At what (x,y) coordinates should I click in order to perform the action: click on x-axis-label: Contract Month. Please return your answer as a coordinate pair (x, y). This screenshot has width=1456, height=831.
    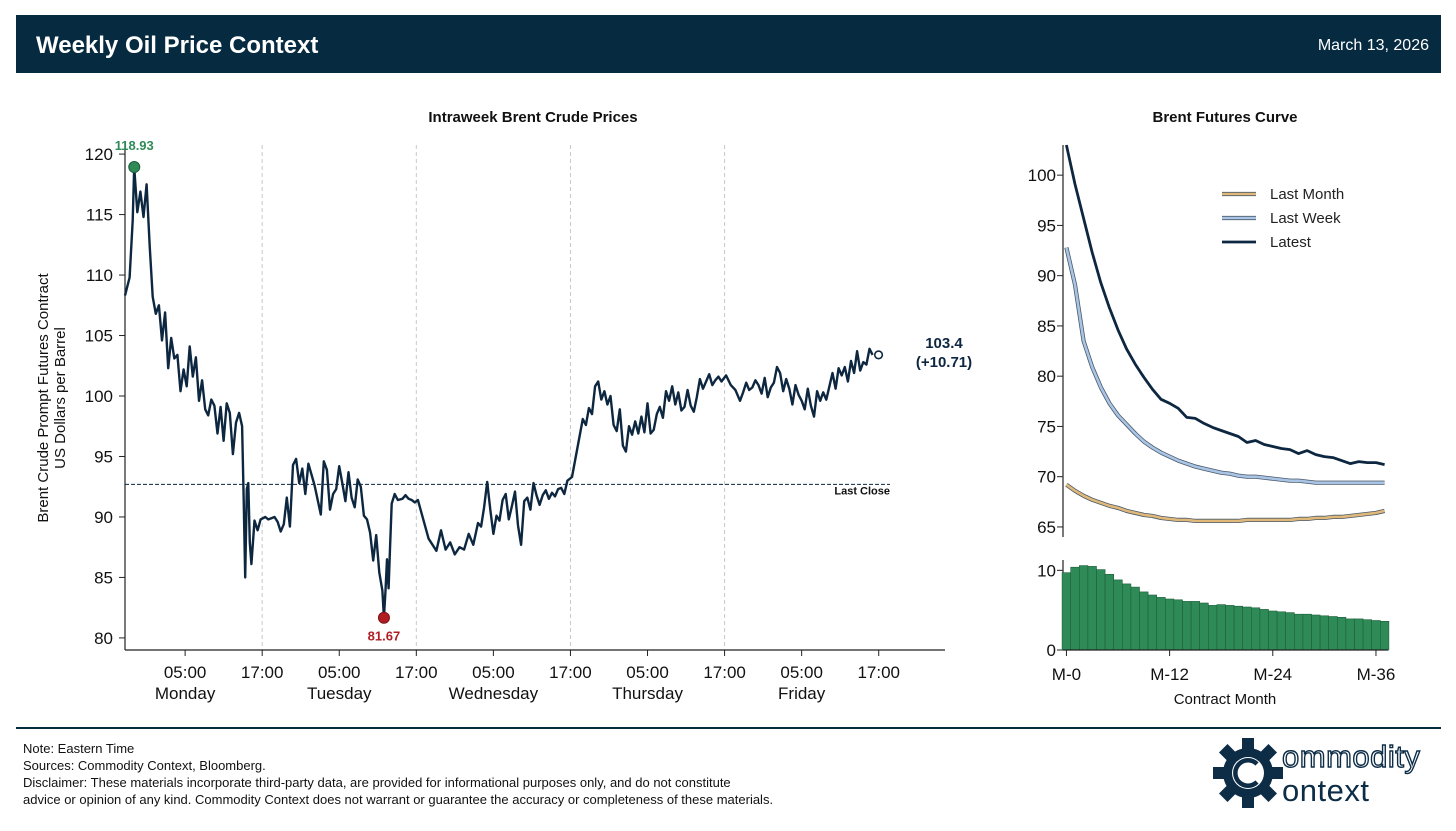
    Looking at the image, I should click on (1225, 699).